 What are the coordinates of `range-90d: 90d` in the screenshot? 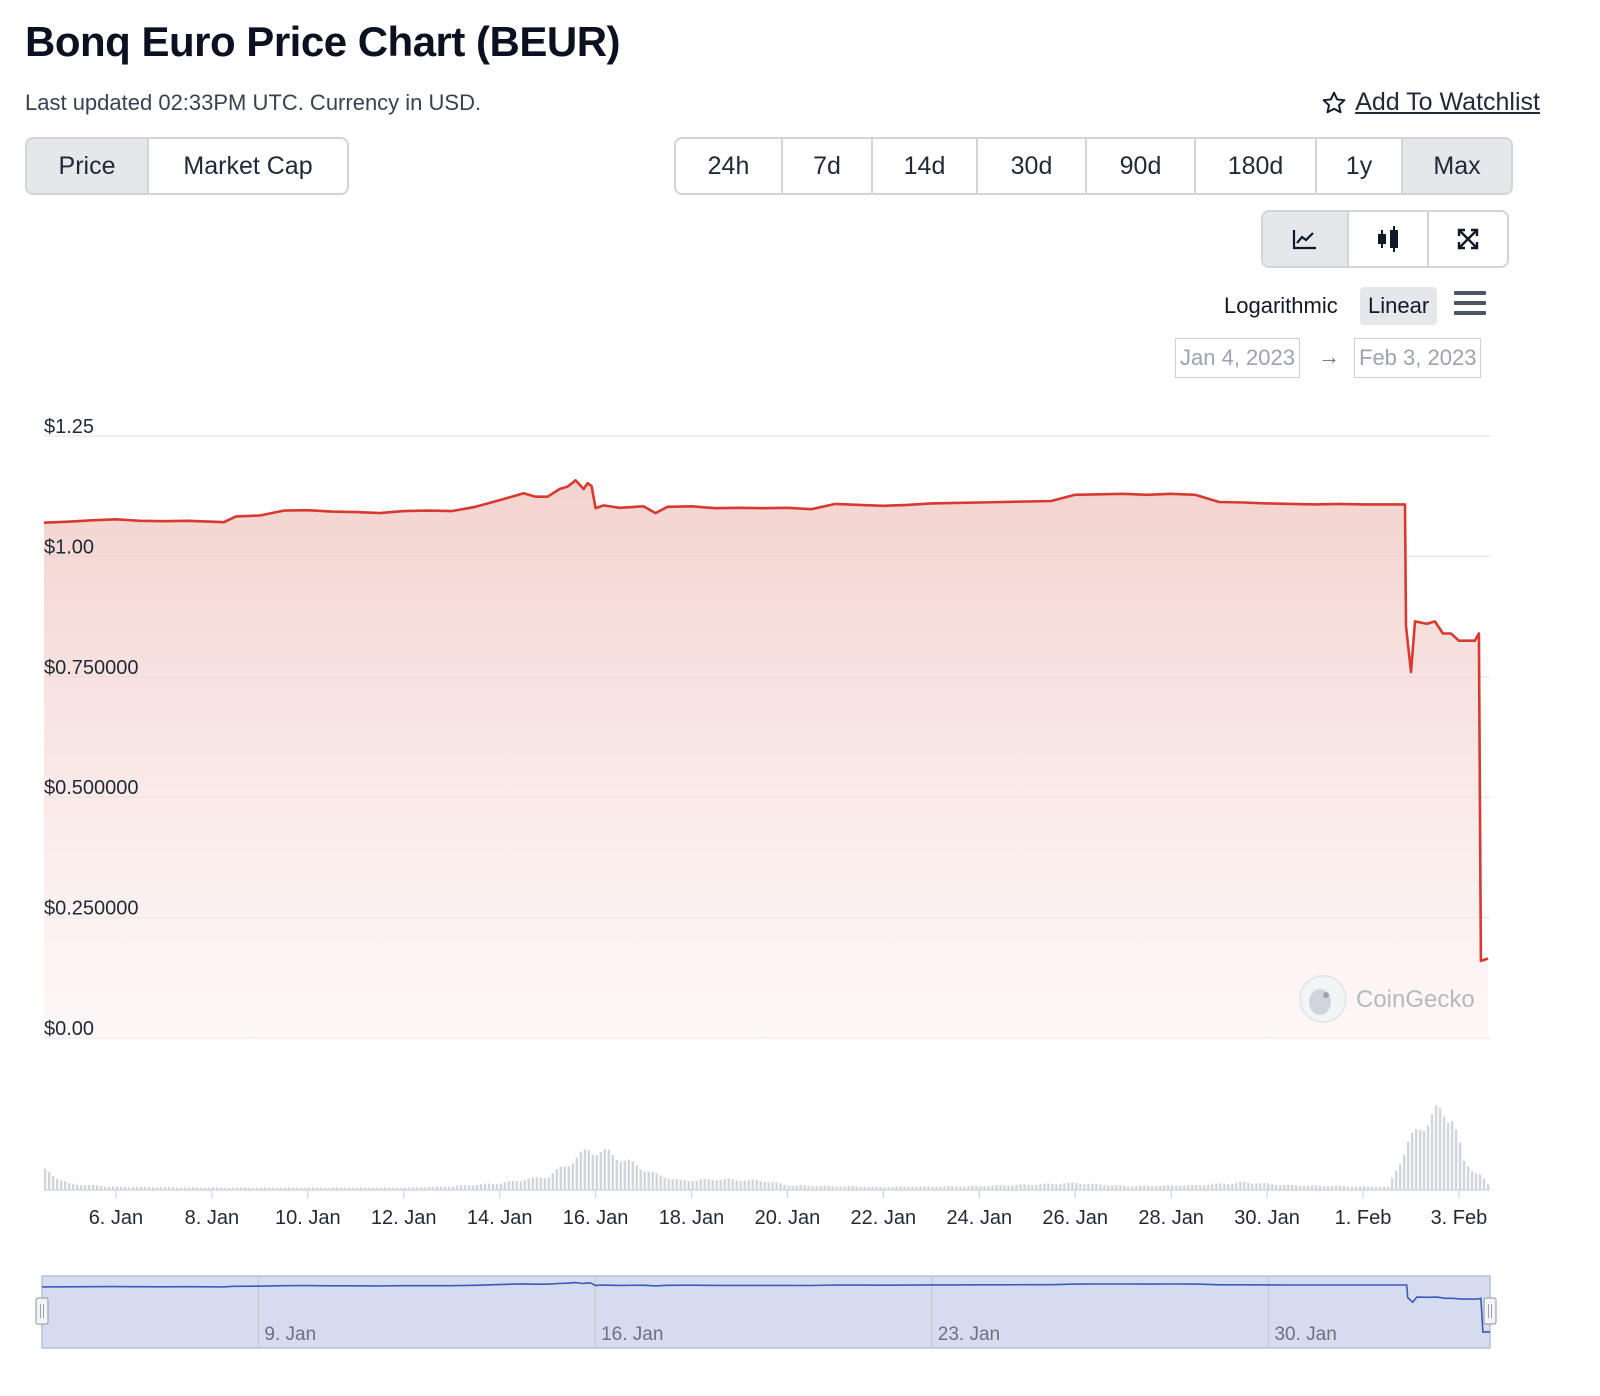 It's located at (1141, 166).